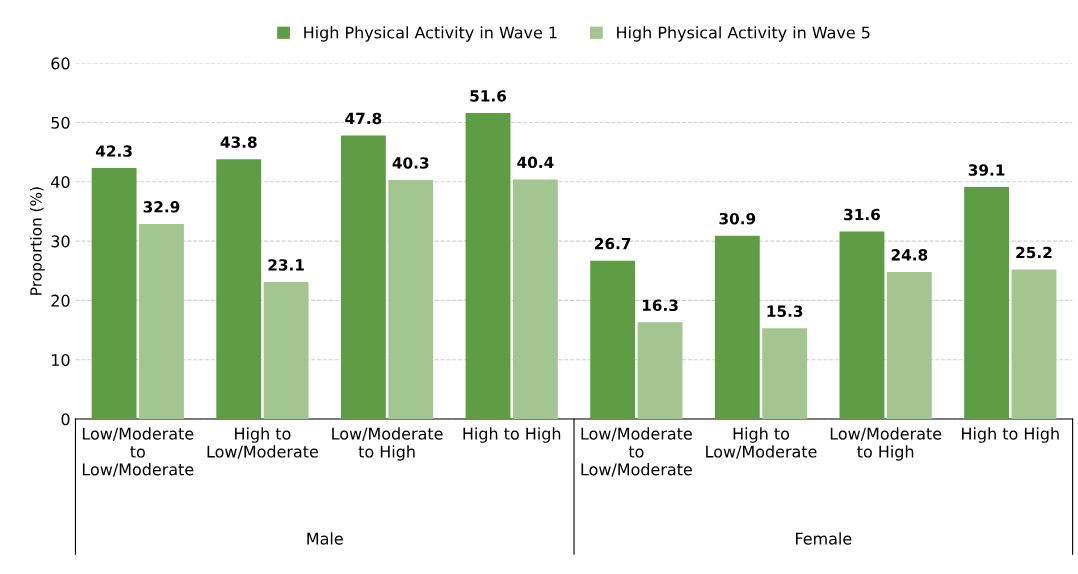 The image size is (1078, 574). I want to click on data-label: 23.1, so click(286, 265).